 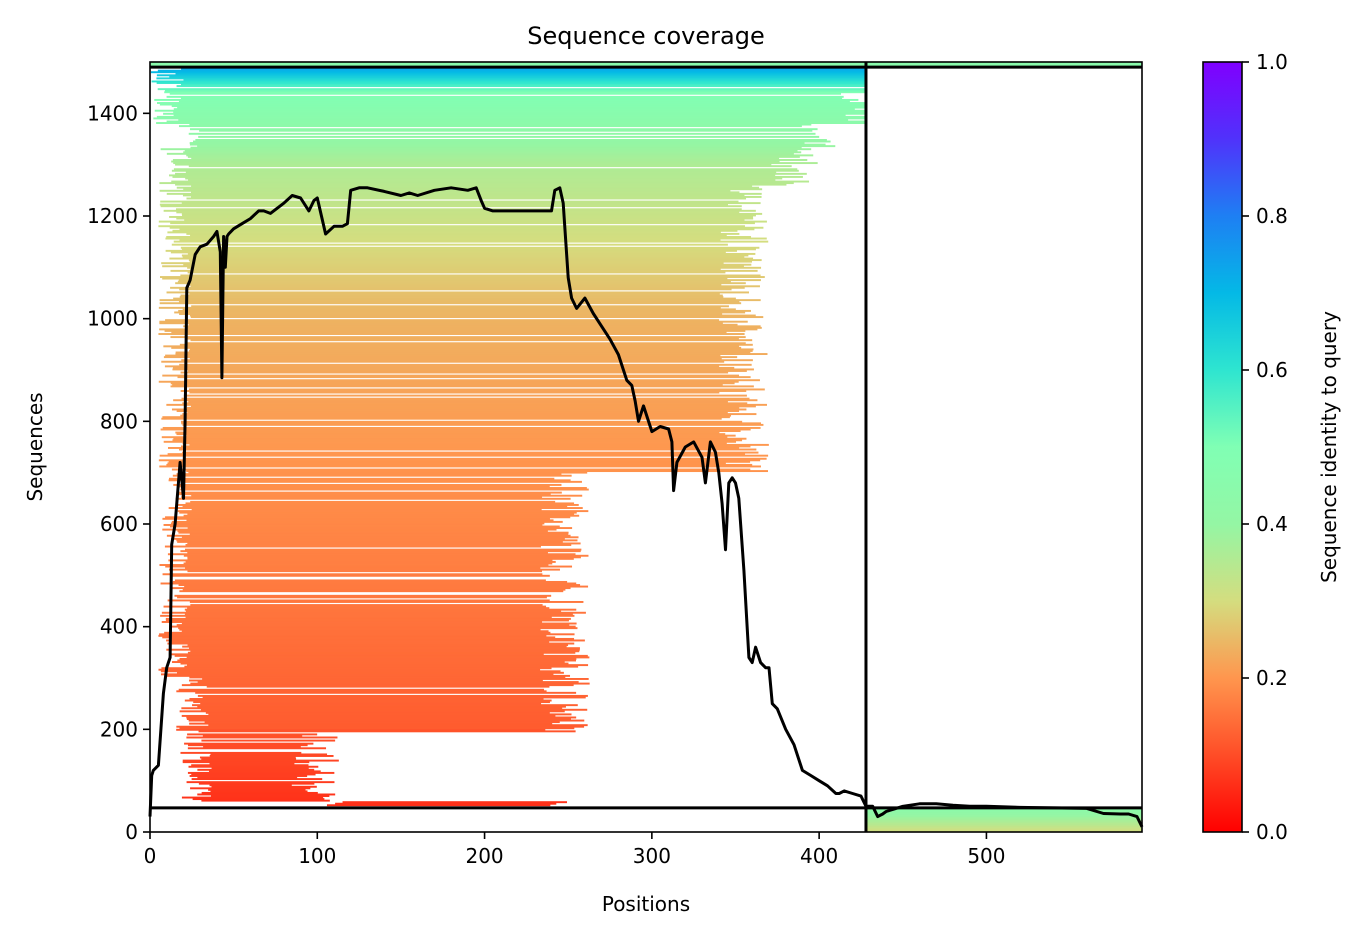 I want to click on colorbar-tick-label: 0.2, so click(x=1272, y=678).